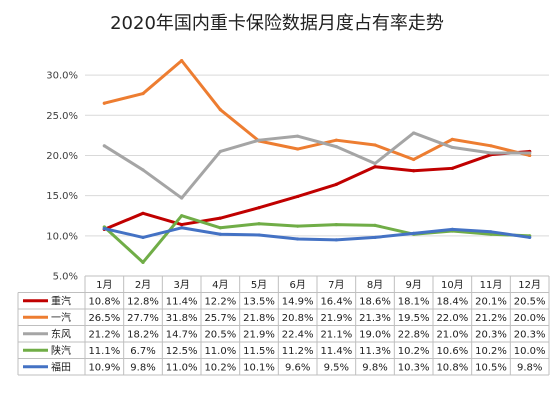 The height and width of the screenshot is (401, 555). Describe the element at coordinates (452, 334) in the screenshot. I see `data-label: 21.0%` at that location.